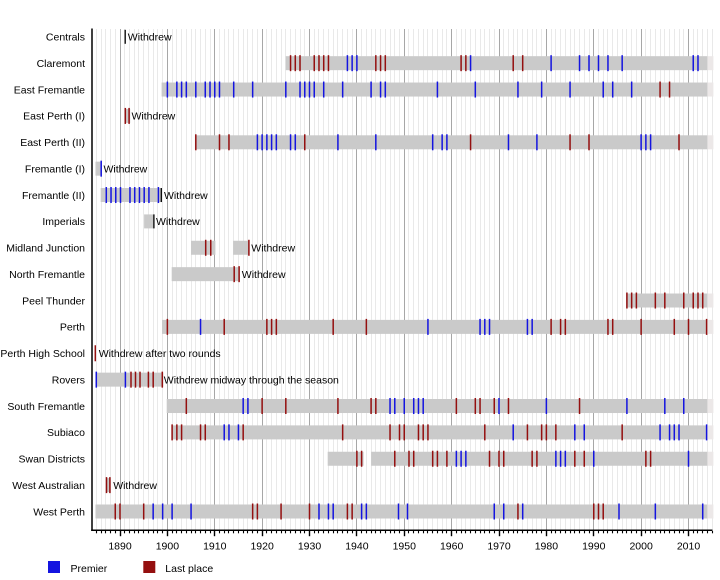  I want to click on svg-text: East Perth (I), so click(54, 117).